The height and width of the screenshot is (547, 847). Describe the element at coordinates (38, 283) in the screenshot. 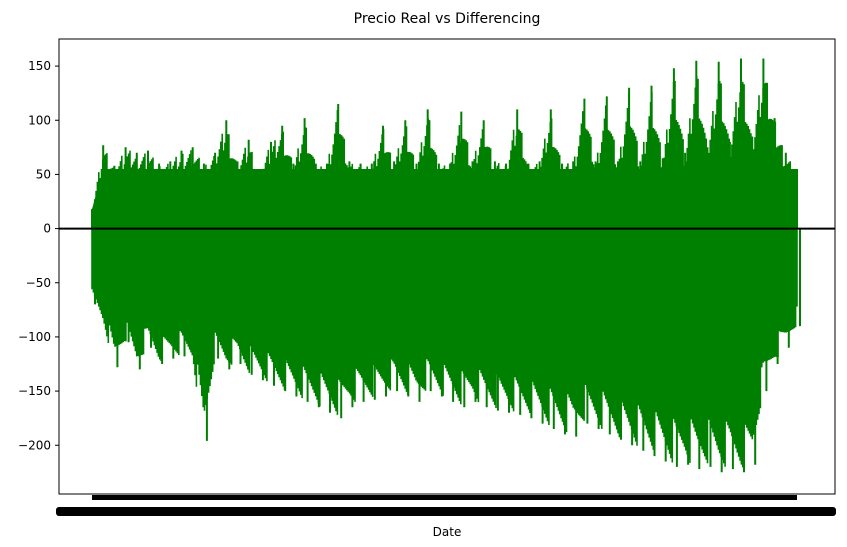

I see `y-tick-label: −50` at that location.